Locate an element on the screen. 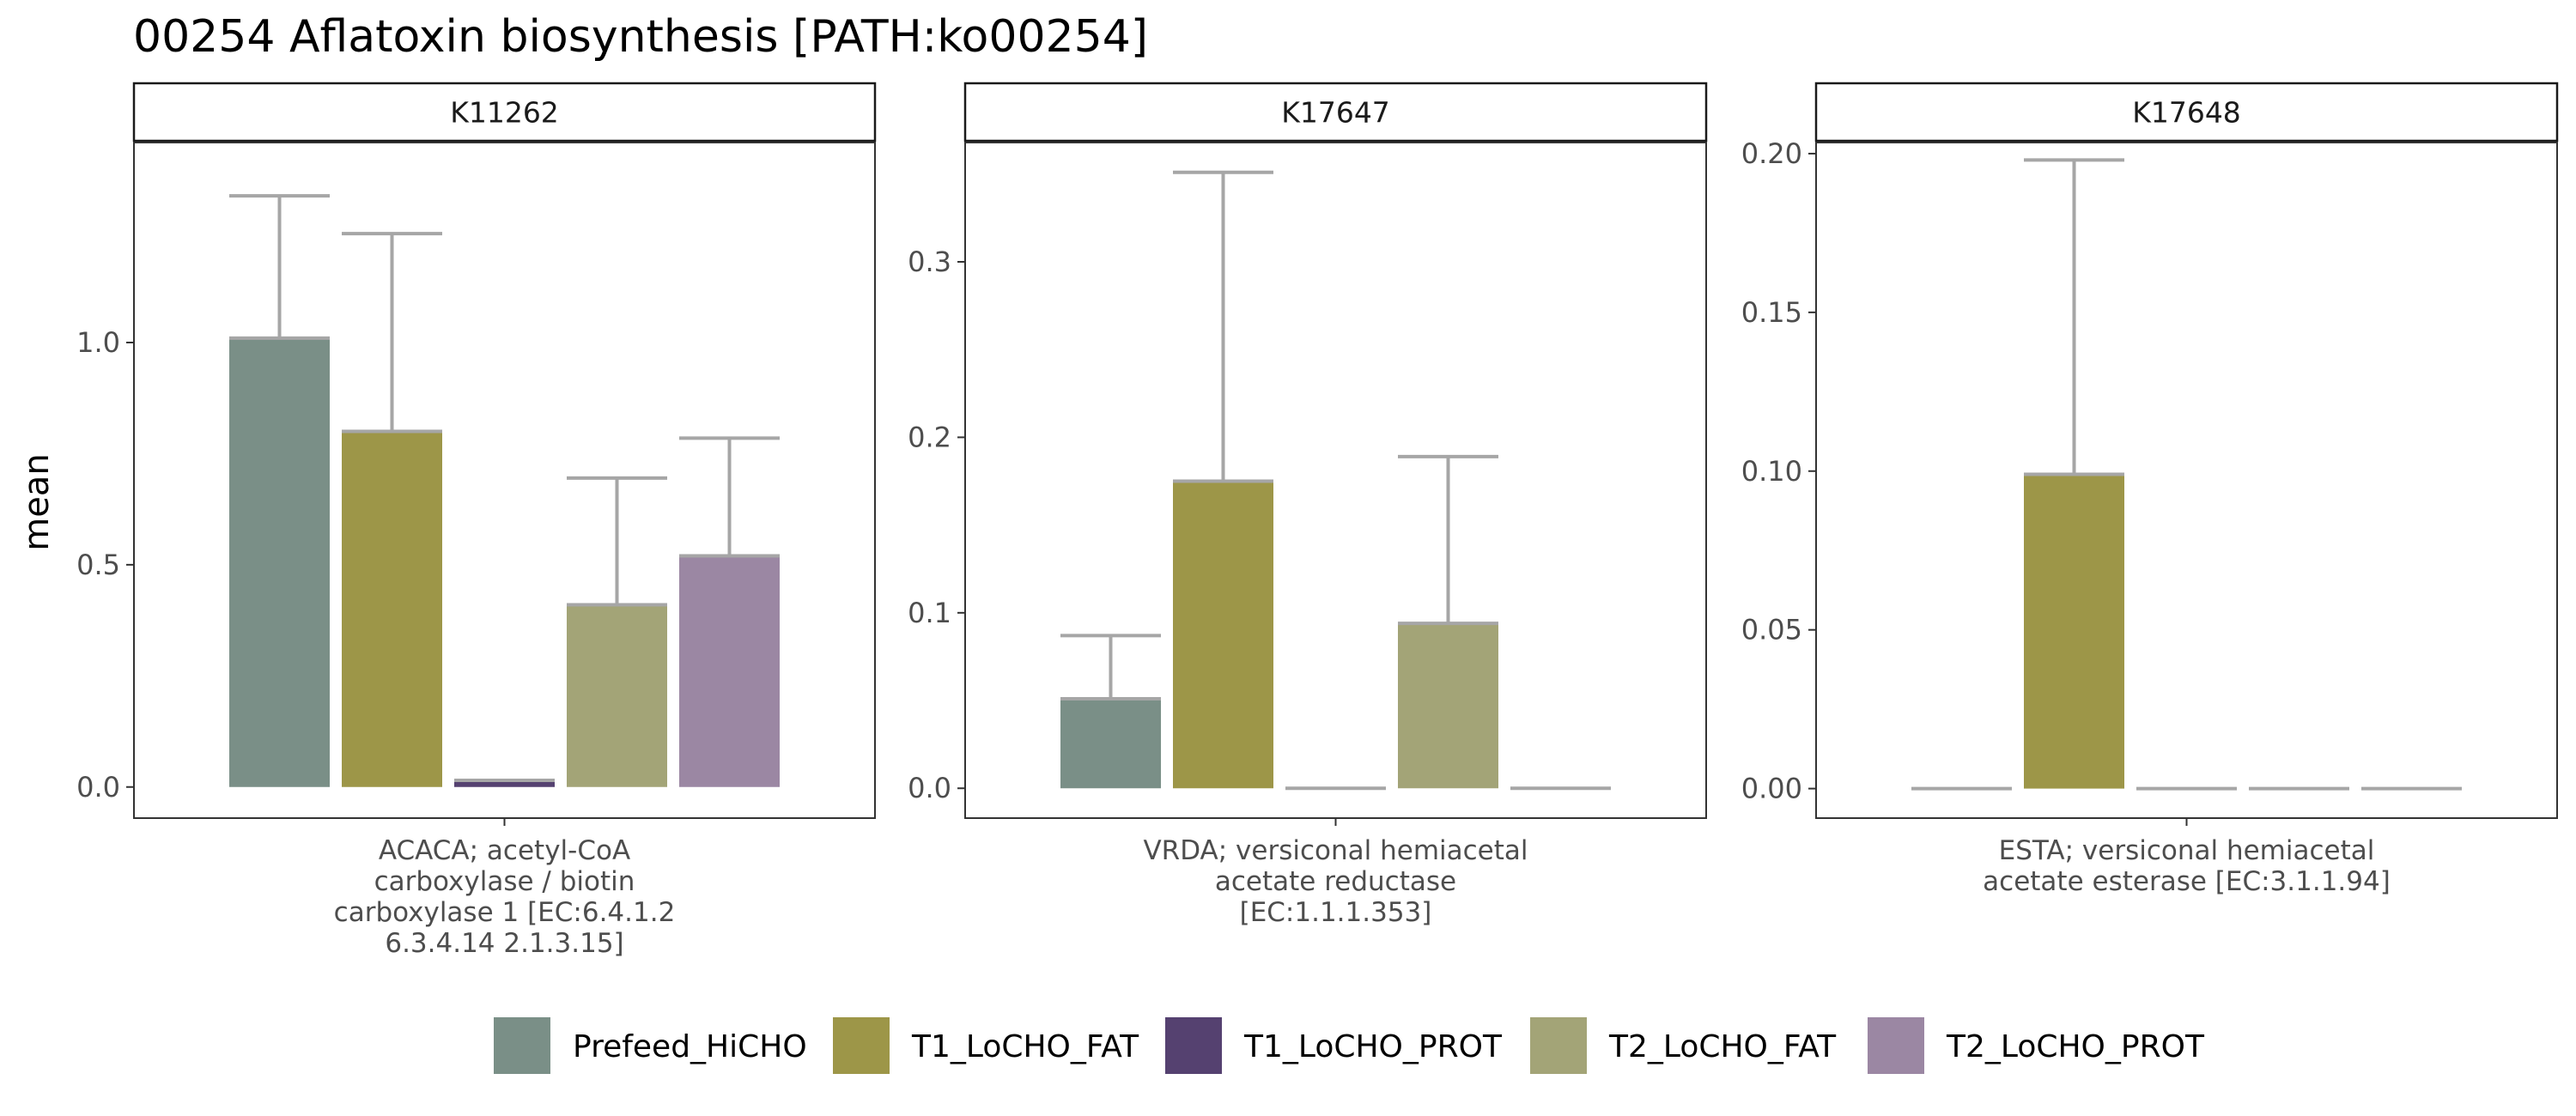  x-category-label-line: ESTA; versiconal hemiacetal is located at coordinates (2187, 850).